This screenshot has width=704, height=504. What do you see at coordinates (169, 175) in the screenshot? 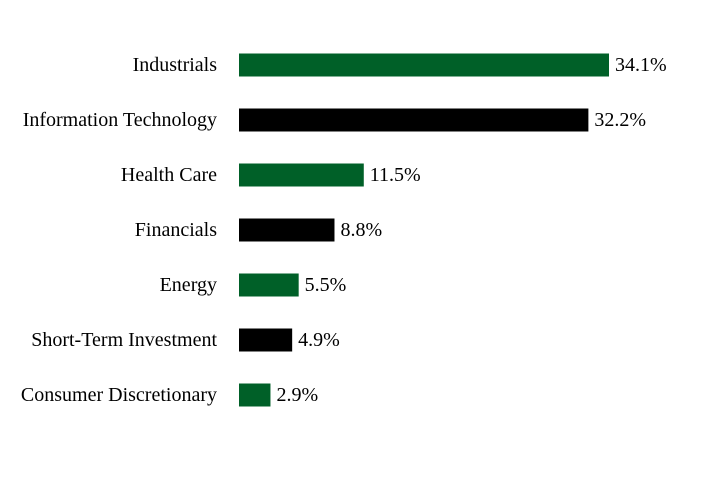
I see `category-label: Health Care` at bounding box center [169, 175].